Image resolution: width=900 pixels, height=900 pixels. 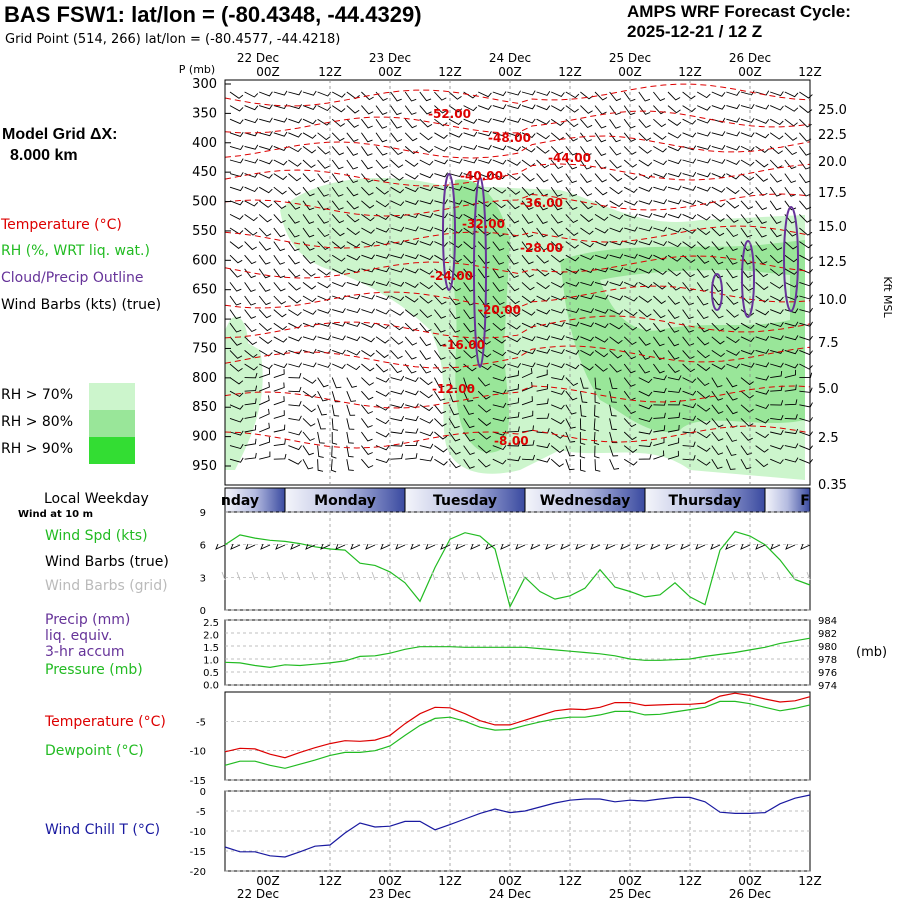 I want to click on page-title: BAS FSW1: lat/lon = (-80.4348, -44.4329), so click(x=213, y=14).